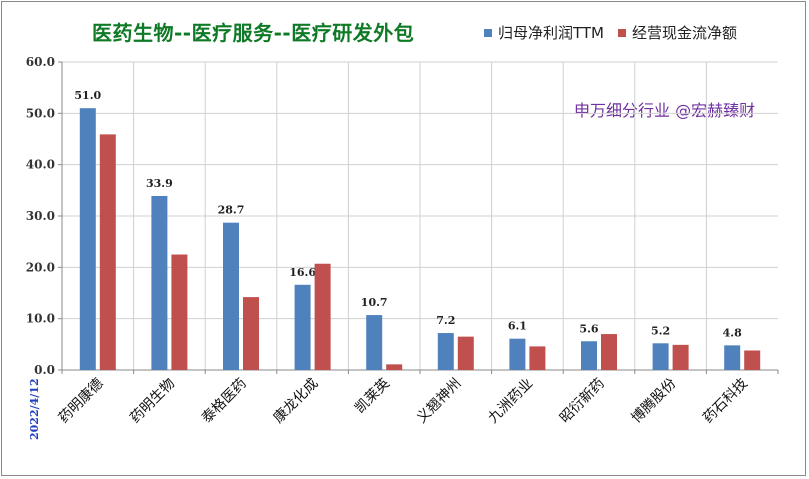 The height and width of the screenshot is (479, 809). I want to click on legend-label-cash-flow: 经营现金流净额, so click(685, 33).